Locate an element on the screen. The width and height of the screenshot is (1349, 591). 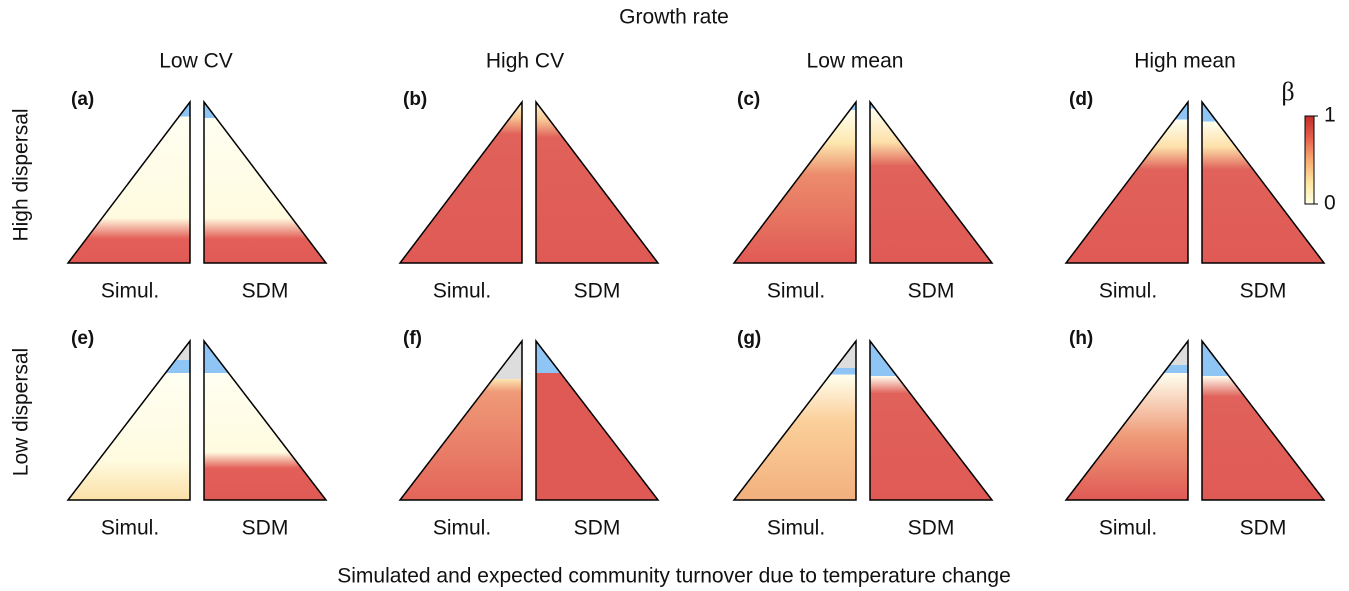
panel-label: (b) is located at coordinates (415, 99).